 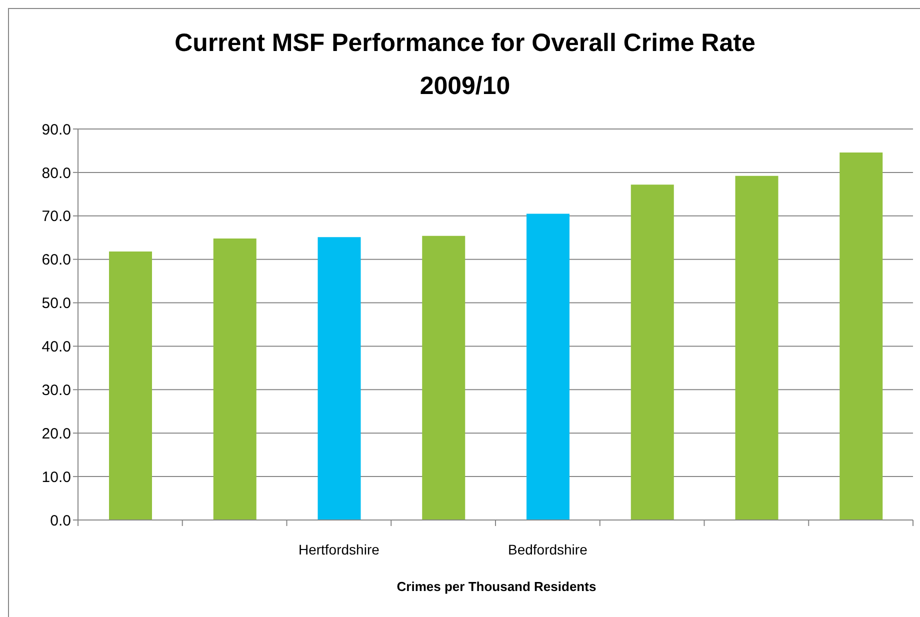 What do you see at coordinates (56, 433) in the screenshot?
I see `y-tick-label: 20.0` at bounding box center [56, 433].